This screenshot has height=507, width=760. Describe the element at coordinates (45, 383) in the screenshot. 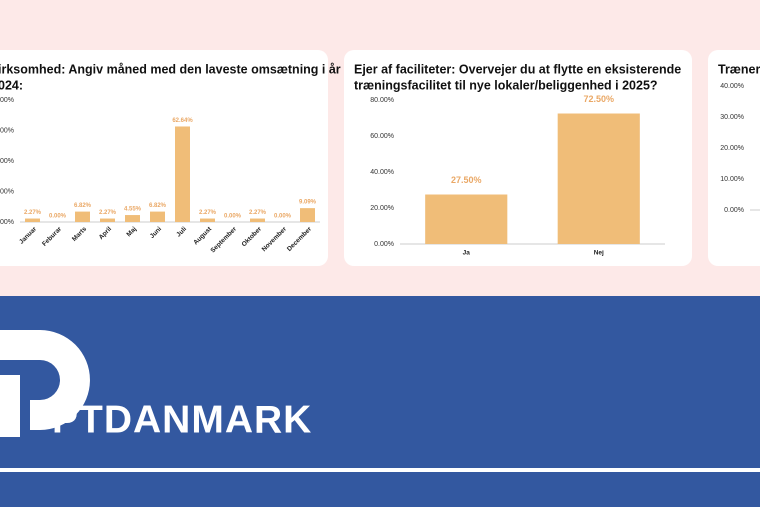

I see `logo-mark` at that location.